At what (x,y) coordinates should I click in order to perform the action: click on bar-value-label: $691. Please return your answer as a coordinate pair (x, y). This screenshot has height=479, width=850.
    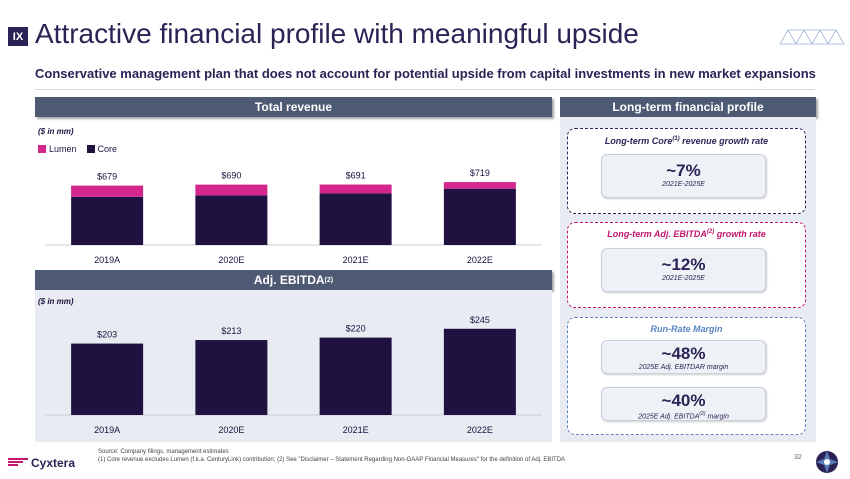
    Looking at the image, I should click on (356, 176).